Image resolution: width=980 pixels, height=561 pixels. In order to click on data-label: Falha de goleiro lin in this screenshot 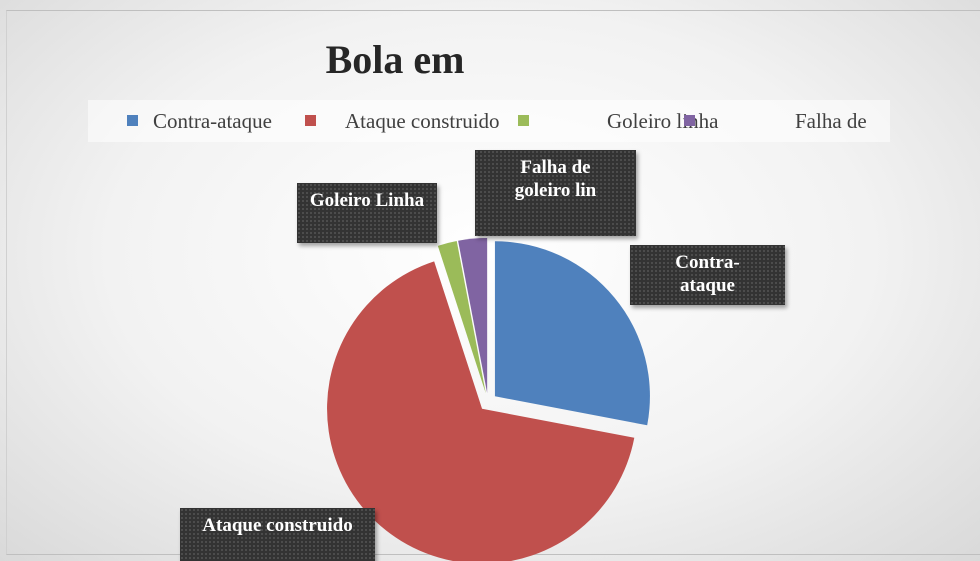, I will do `click(555, 193)`.